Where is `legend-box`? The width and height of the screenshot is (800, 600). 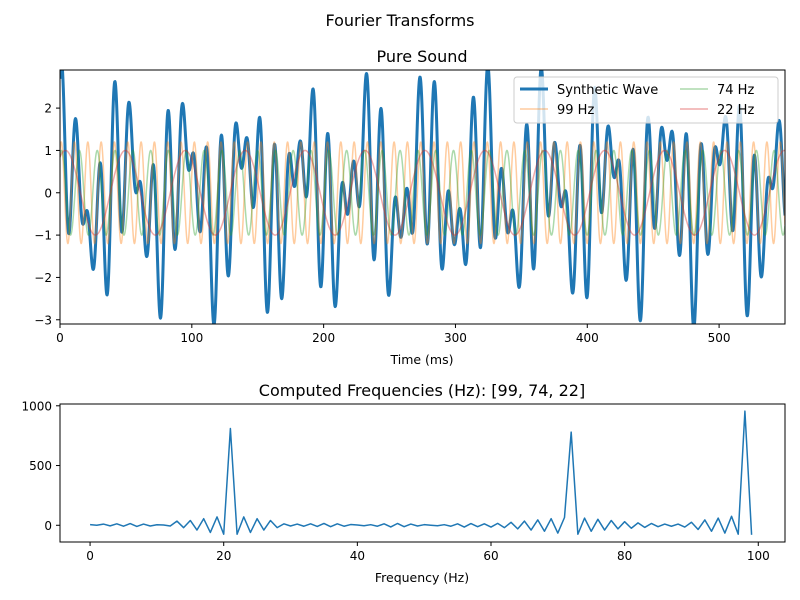
legend-box is located at coordinates (646, 100).